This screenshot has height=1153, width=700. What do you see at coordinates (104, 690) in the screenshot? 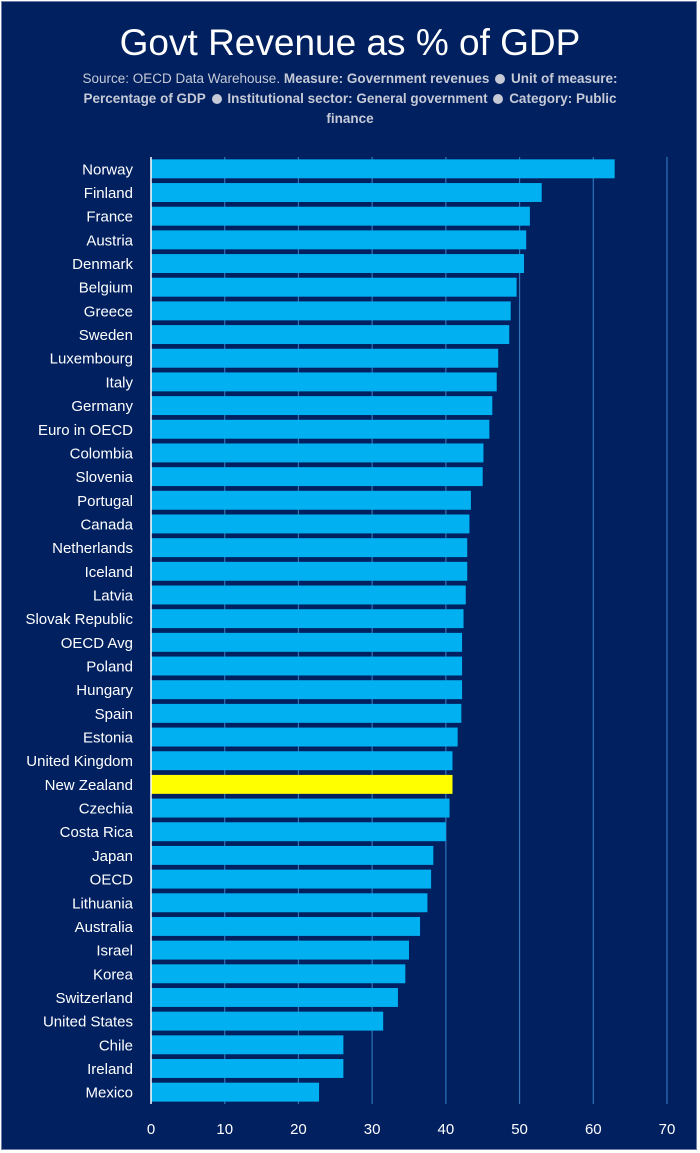
I see `category-label: Hungary` at bounding box center [104, 690].